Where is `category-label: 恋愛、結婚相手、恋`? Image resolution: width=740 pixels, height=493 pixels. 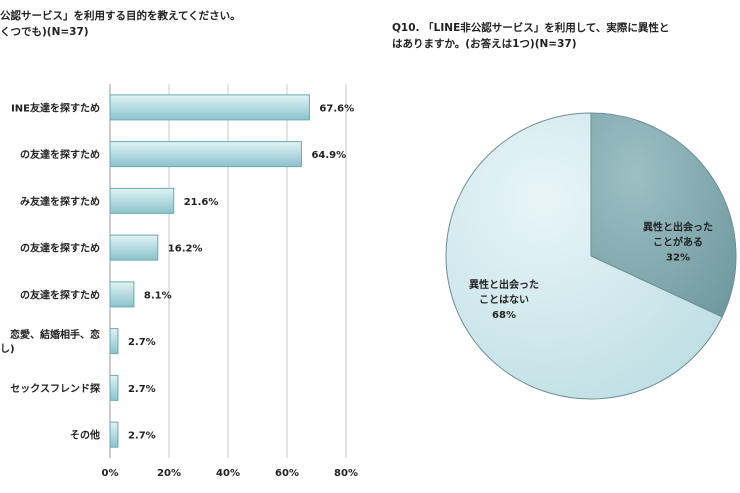 category-label: 恋愛、結婚相手、恋 is located at coordinates (55, 334).